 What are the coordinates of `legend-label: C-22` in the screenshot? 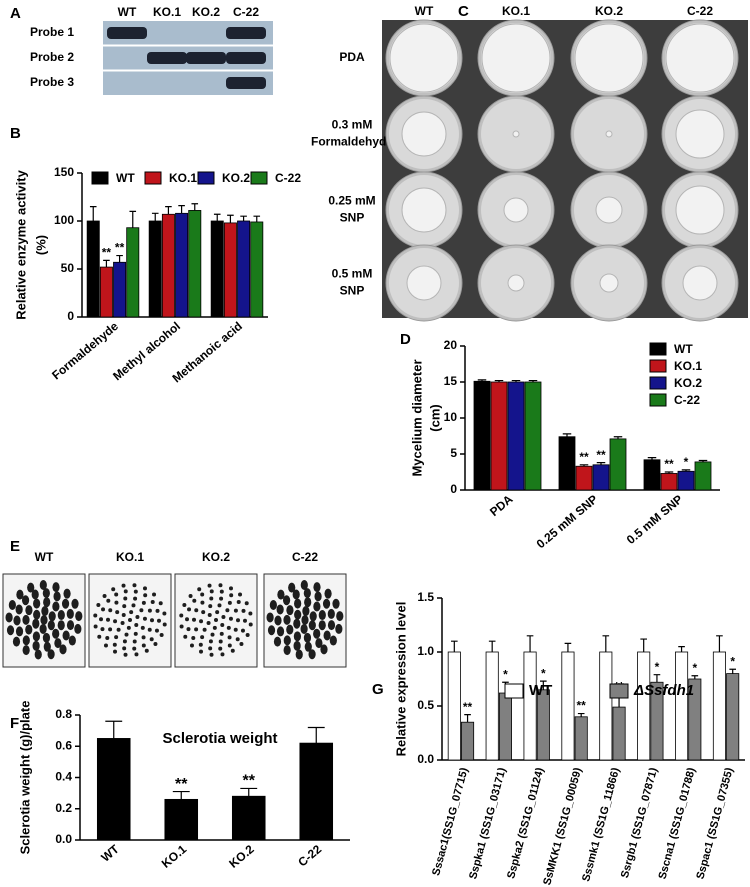 It's located at (288, 178).